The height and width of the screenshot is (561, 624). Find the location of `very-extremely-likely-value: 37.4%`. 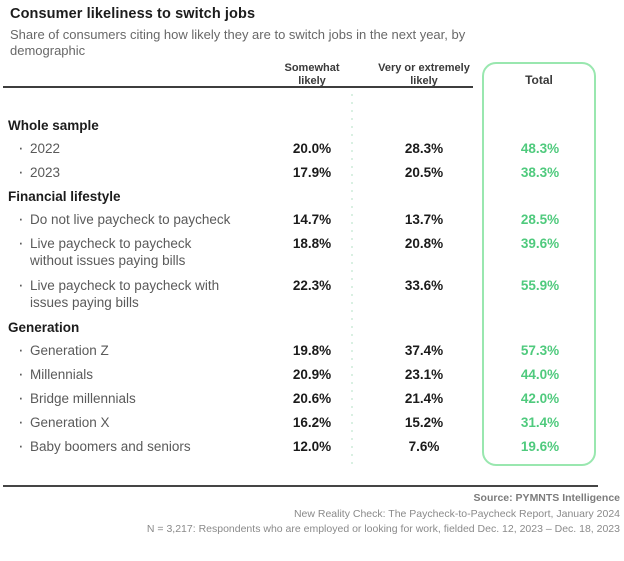

very-extremely-likely-value: 37.4% is located at coordinates (424, 350).